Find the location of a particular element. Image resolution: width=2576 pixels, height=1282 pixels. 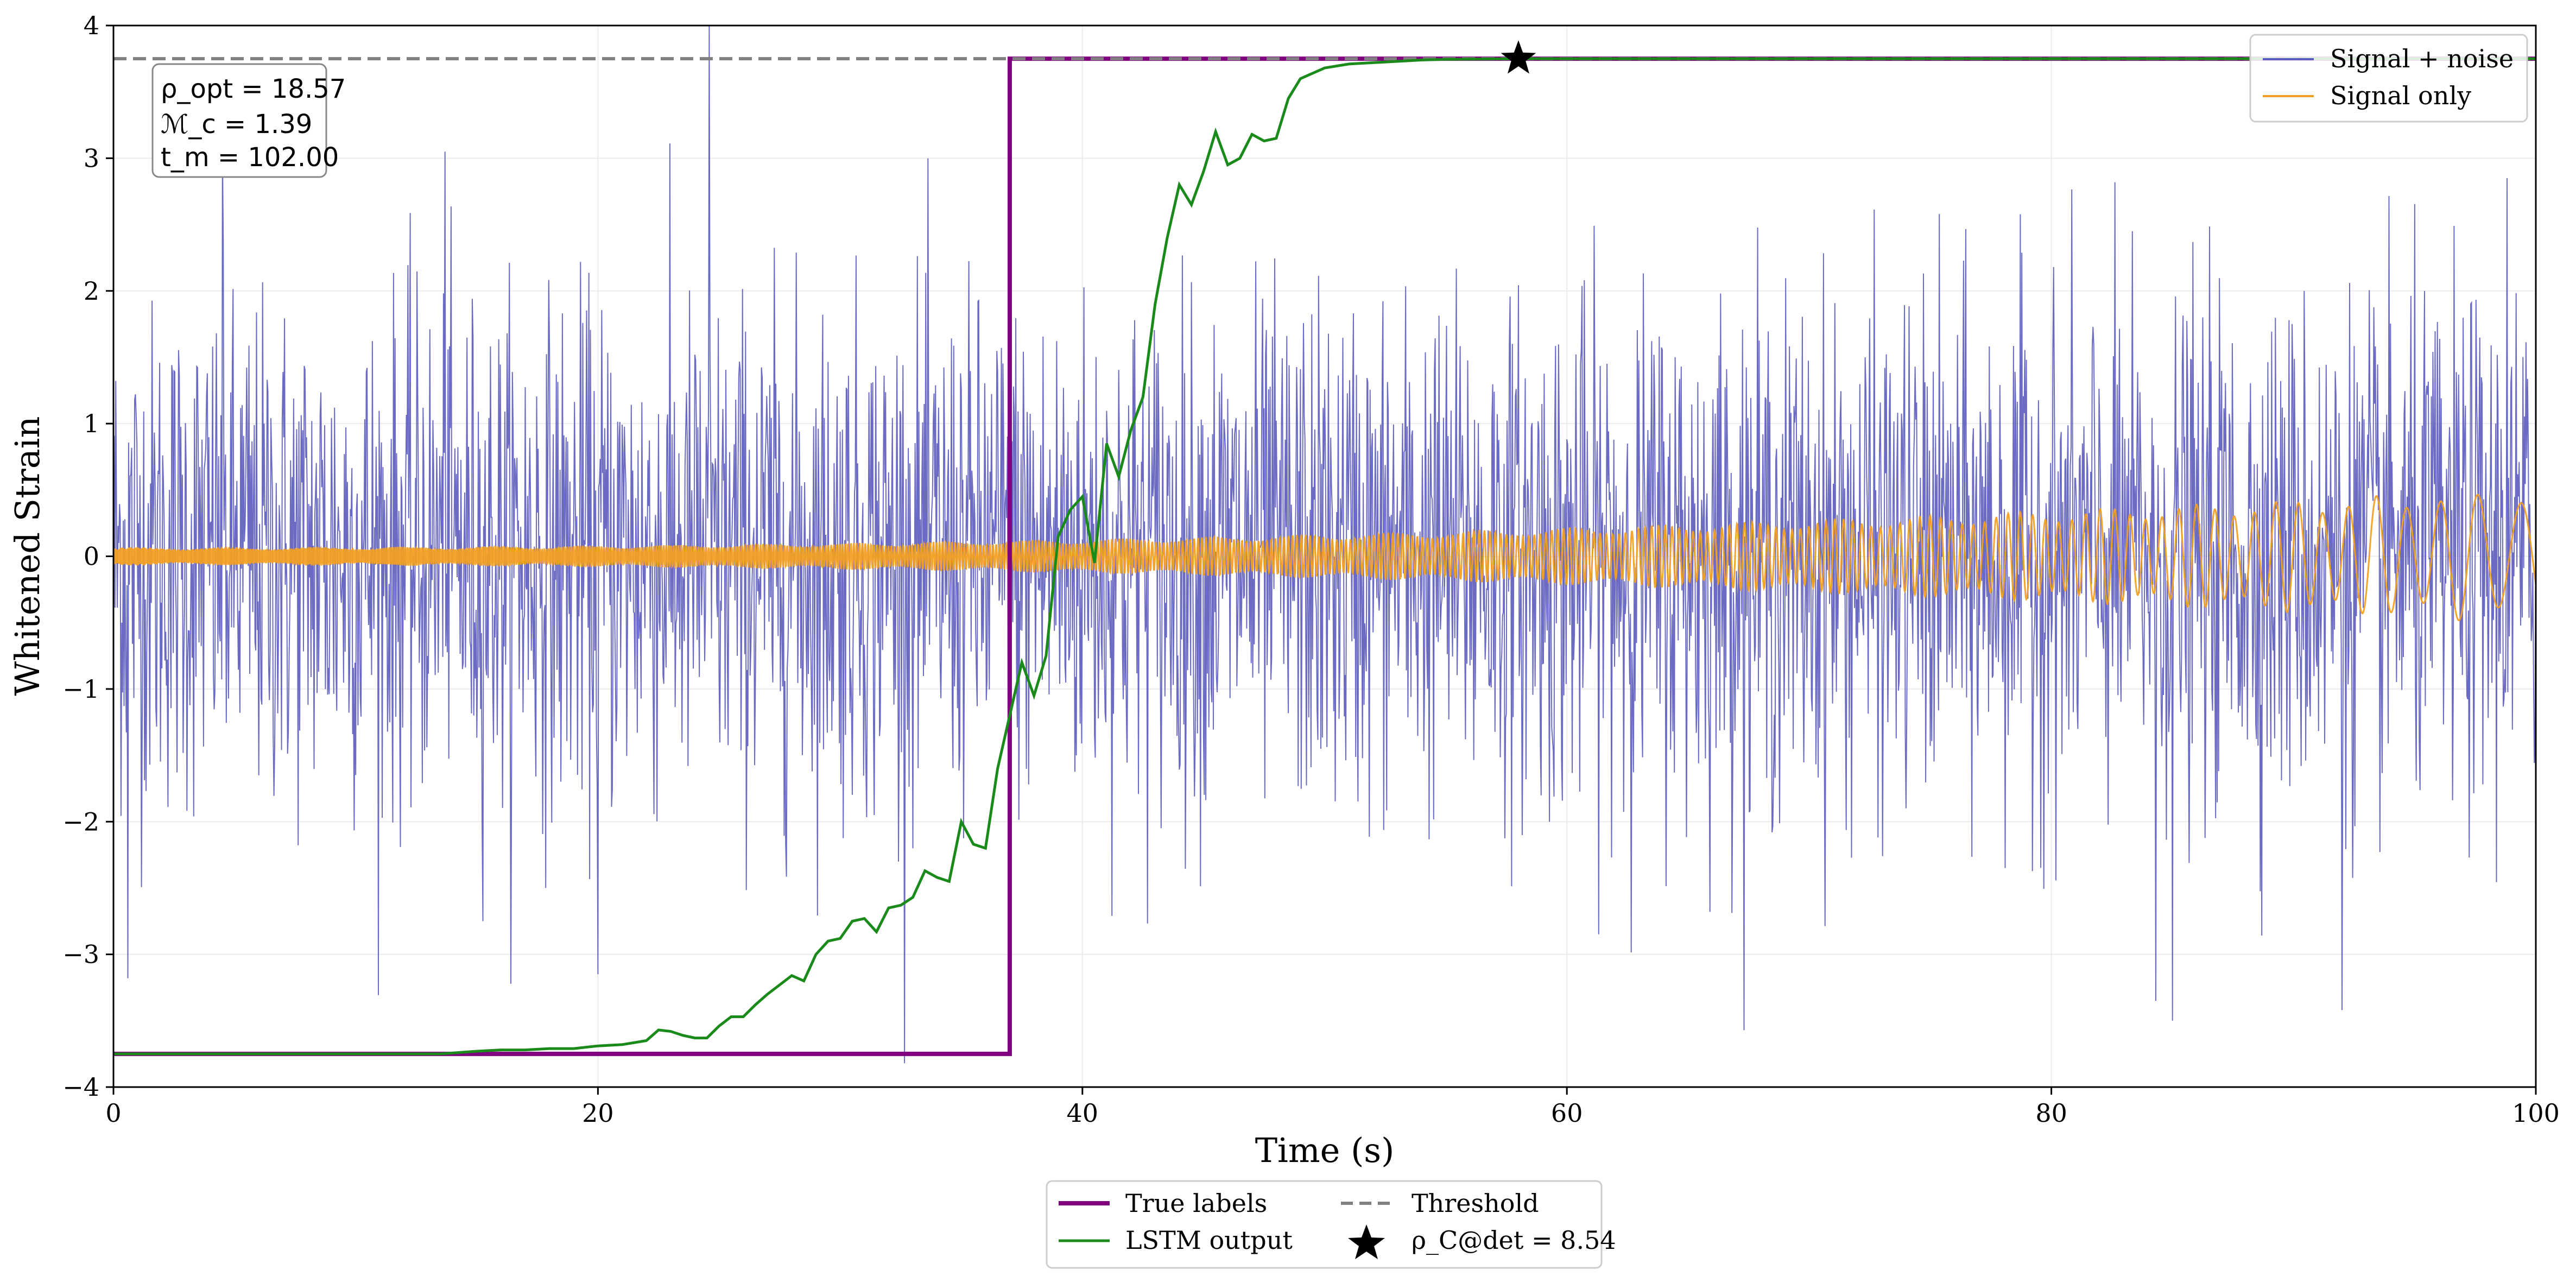

annotation-box-frame is located at coordinates (239, 120).